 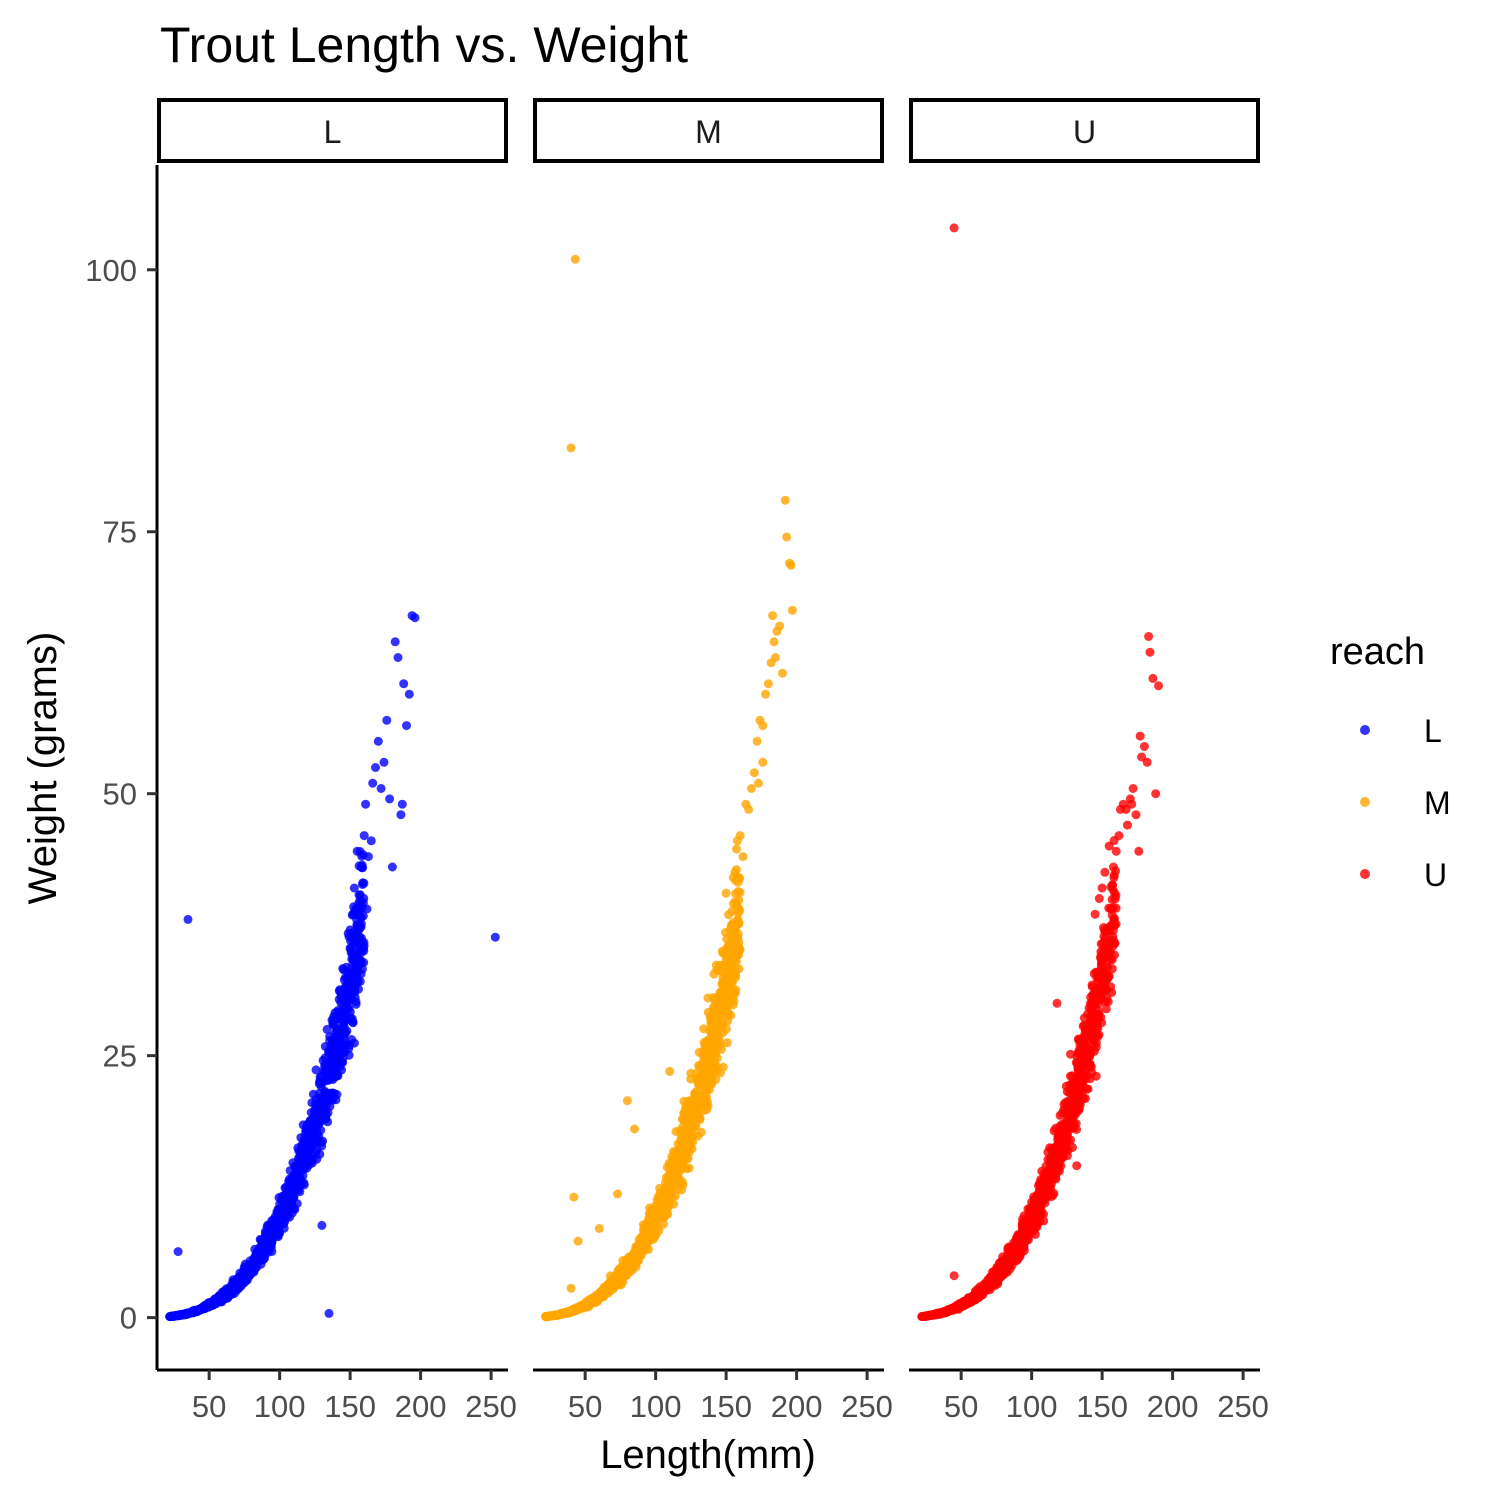 What do you see at coordinates (1390, 762) in the screenshot?
I see `legend: reach LMU` at bounding box center [1390, 762].